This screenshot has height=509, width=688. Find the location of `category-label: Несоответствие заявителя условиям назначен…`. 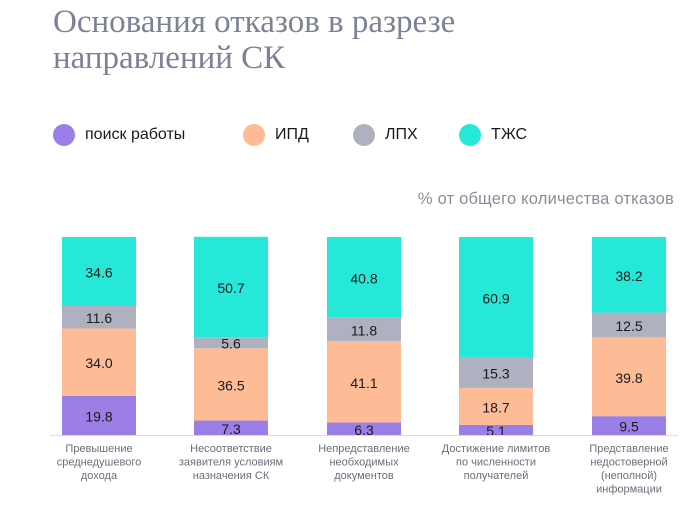

category-label: Несоответствие заявителя условиям назначен… is located at coordinates (231, 462).